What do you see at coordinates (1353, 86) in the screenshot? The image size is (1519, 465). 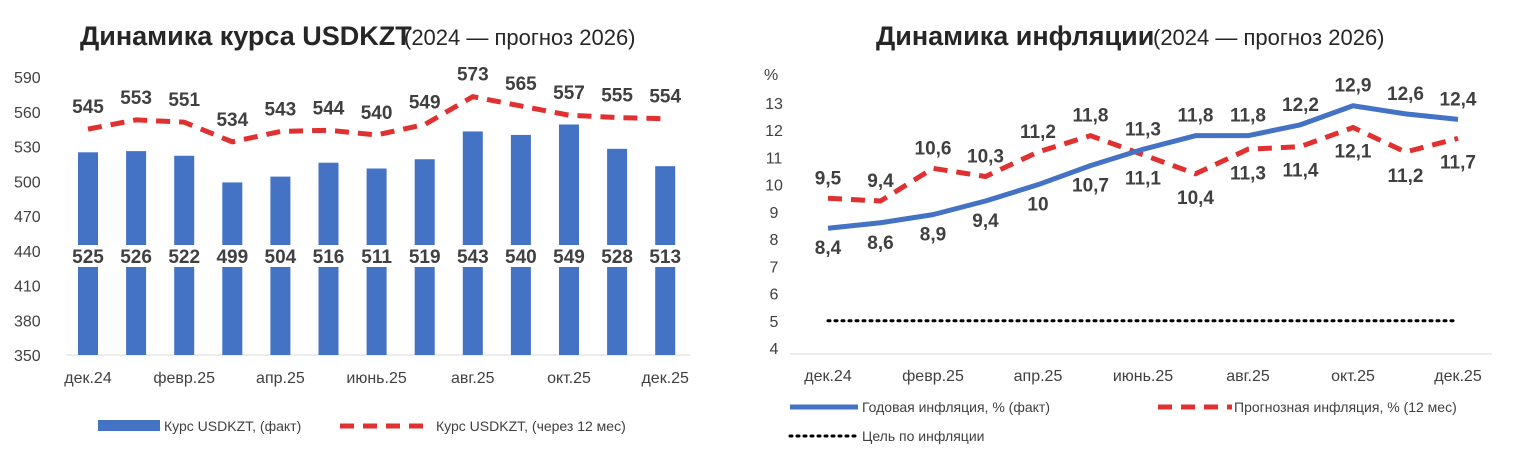 I see `actual-label: 12,9` at bounding box center [1353, 86].